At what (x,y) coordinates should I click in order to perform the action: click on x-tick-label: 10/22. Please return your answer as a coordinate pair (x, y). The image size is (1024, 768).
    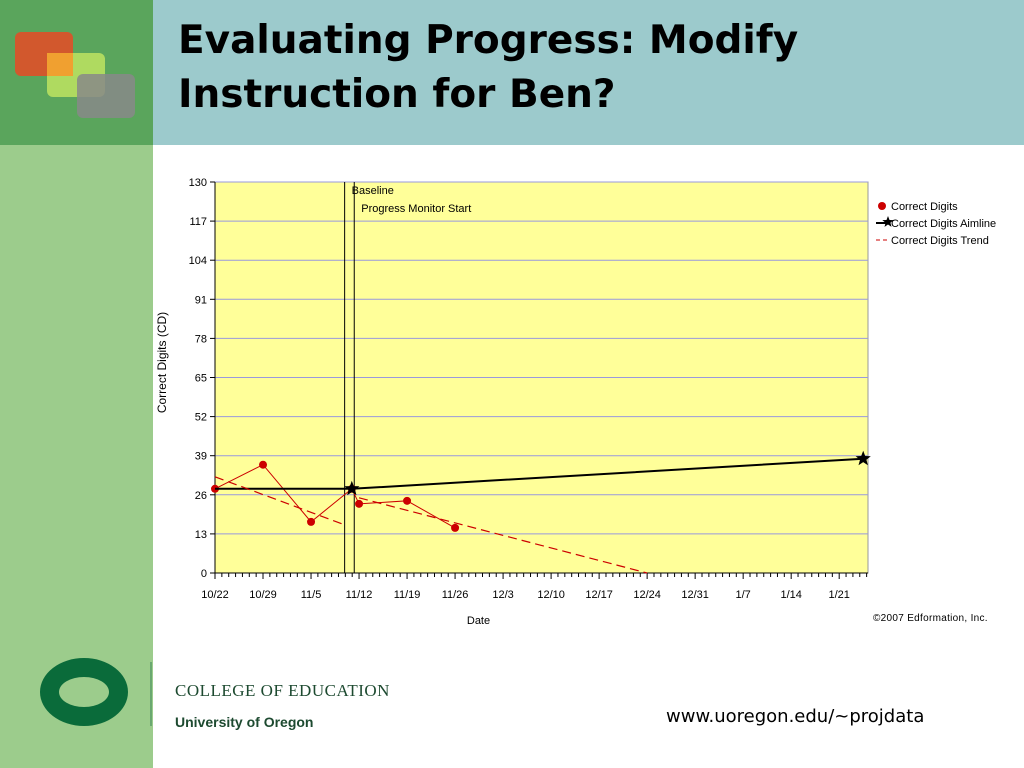
    Looking at the image, I should click on (215, 595).